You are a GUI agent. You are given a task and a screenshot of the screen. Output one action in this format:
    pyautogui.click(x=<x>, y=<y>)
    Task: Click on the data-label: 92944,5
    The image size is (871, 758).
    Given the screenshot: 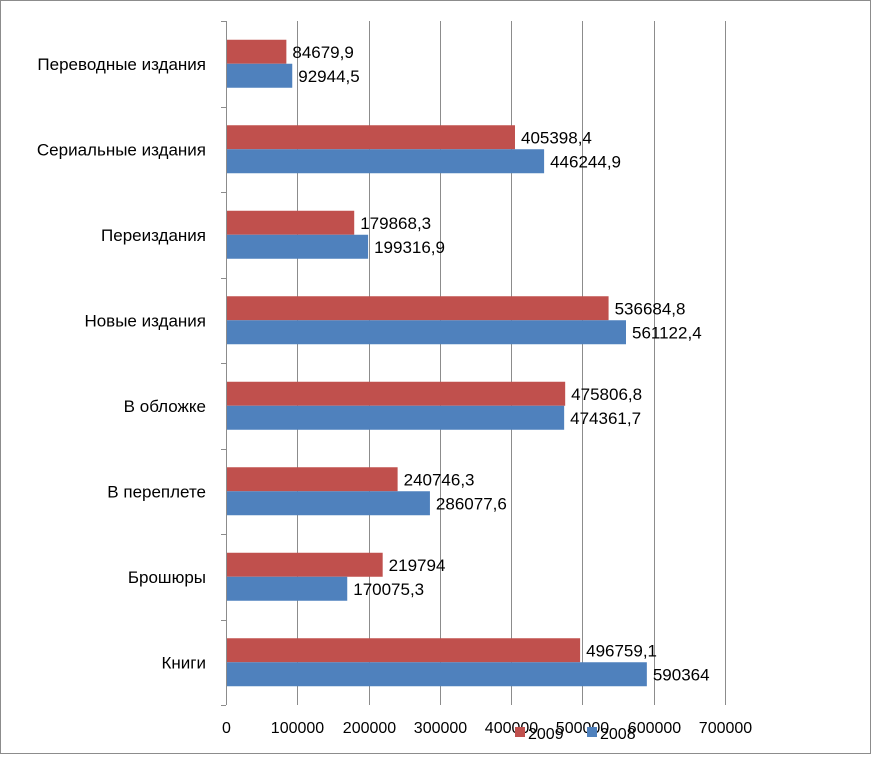 What is the action you would take?
    pyautogui.click(x=328, y=76)
    